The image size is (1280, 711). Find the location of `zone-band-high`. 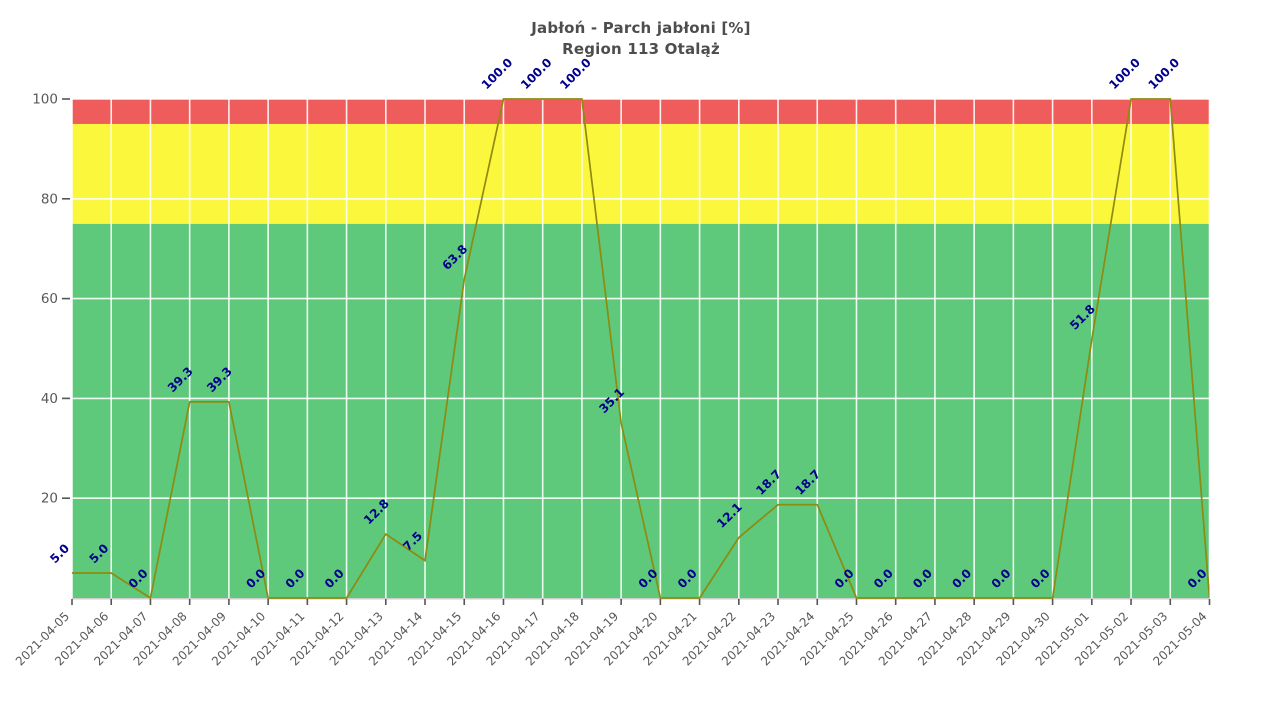

zone-band-high is located at coordinates (641, 111).